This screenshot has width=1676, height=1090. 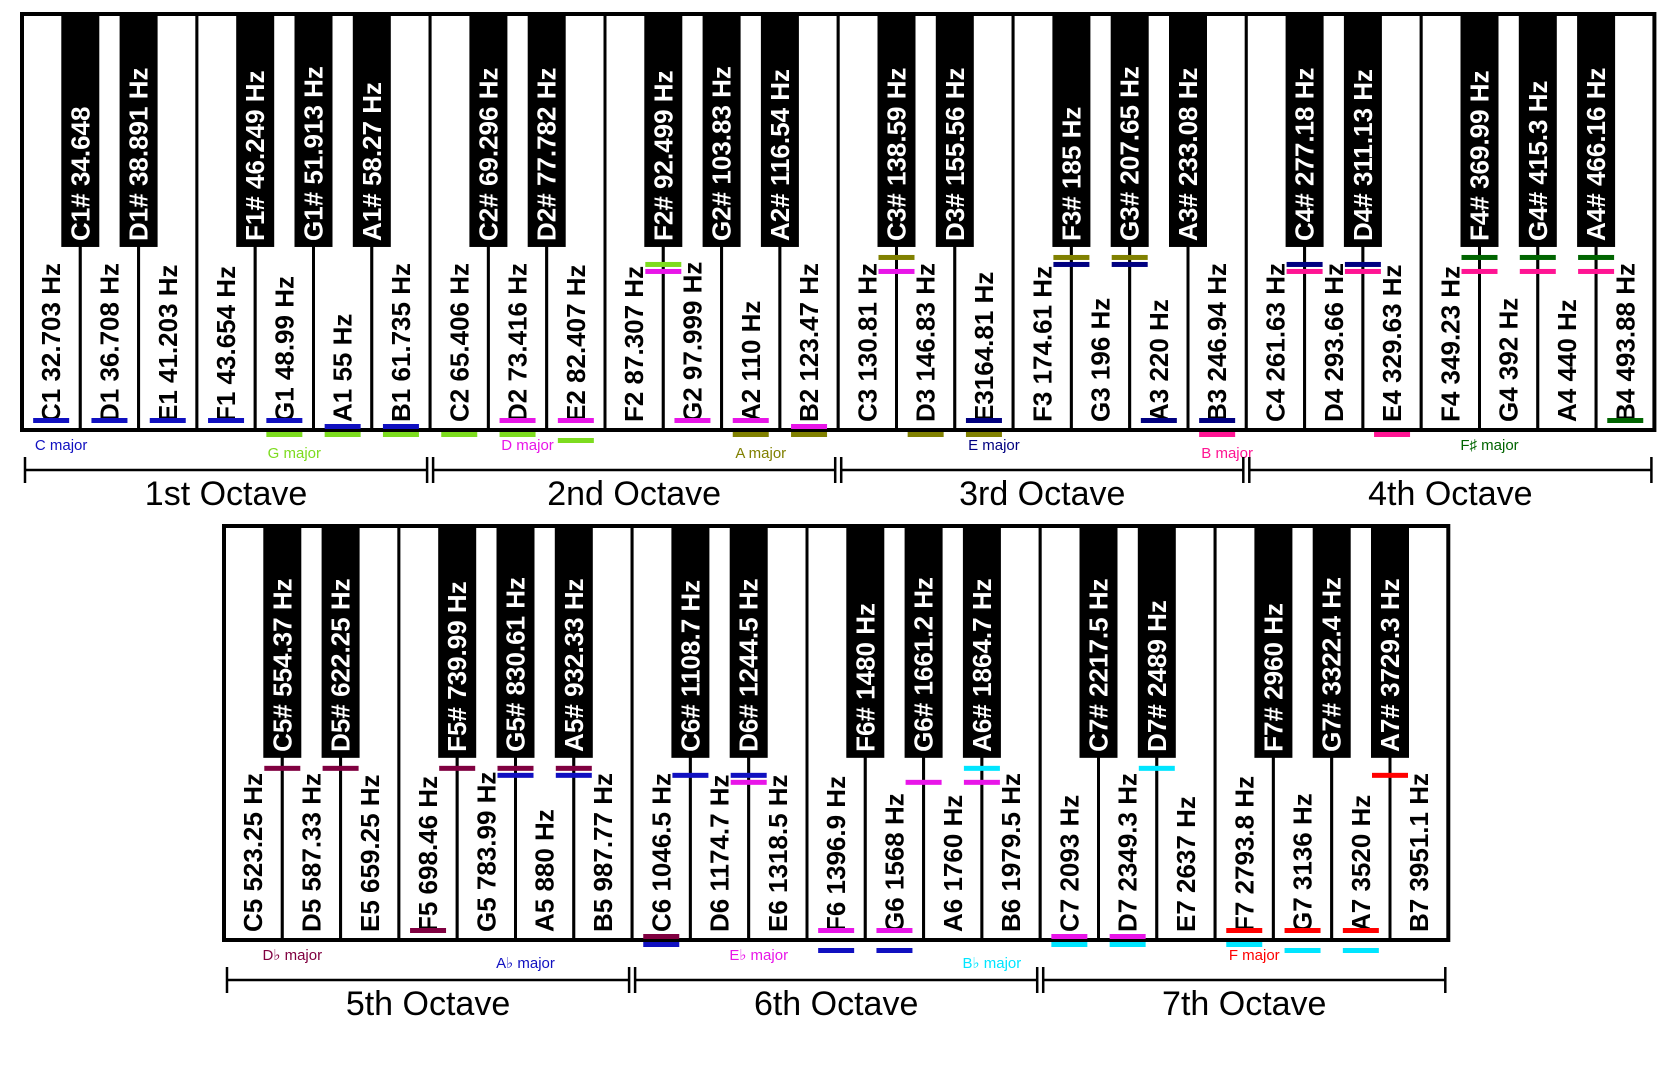 I want to click on white-key-label: B3 246.94 Hz, so click(x=1217, y=342).